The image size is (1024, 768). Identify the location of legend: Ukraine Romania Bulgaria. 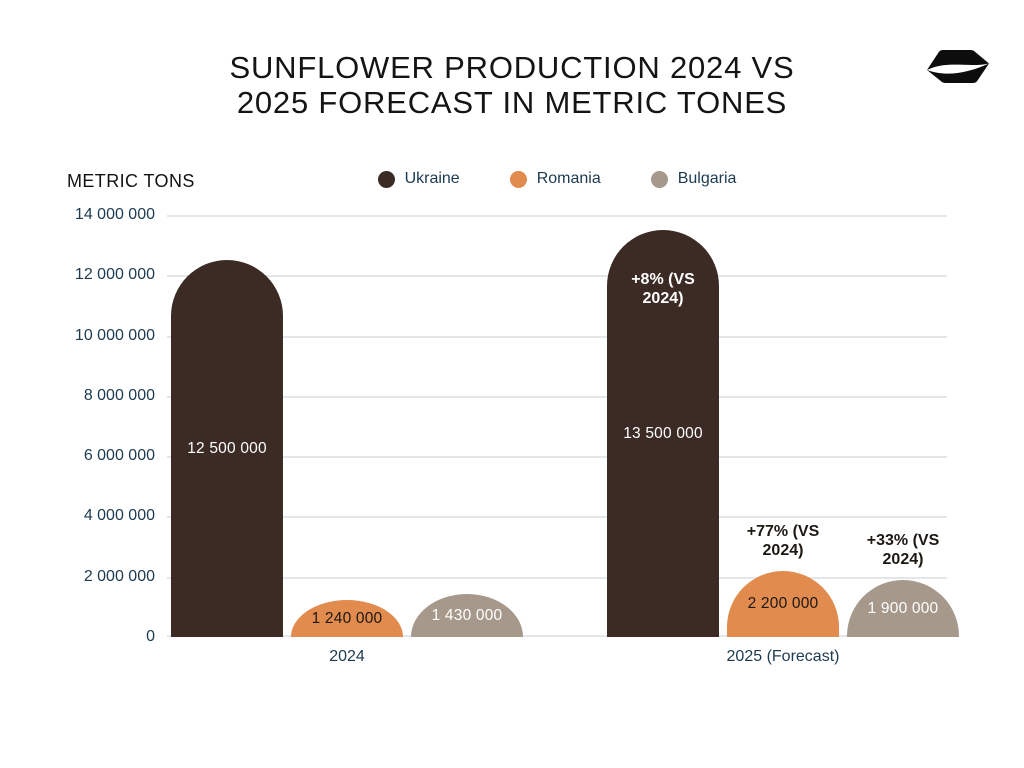
(557, 179).